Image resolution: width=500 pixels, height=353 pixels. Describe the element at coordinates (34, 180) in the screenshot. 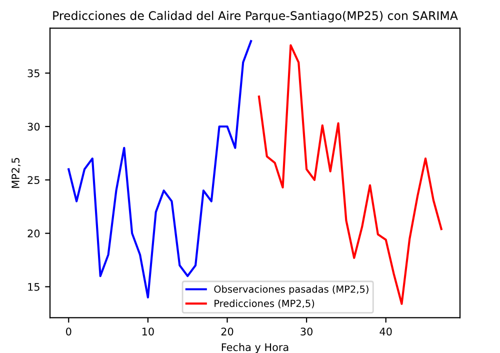

I see `y-tick-label: 25` at that location.